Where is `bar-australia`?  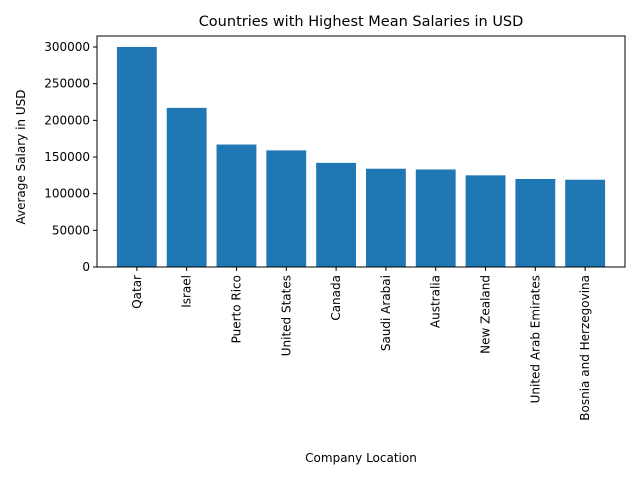 bar-australia is located at coordinates (435, 218).